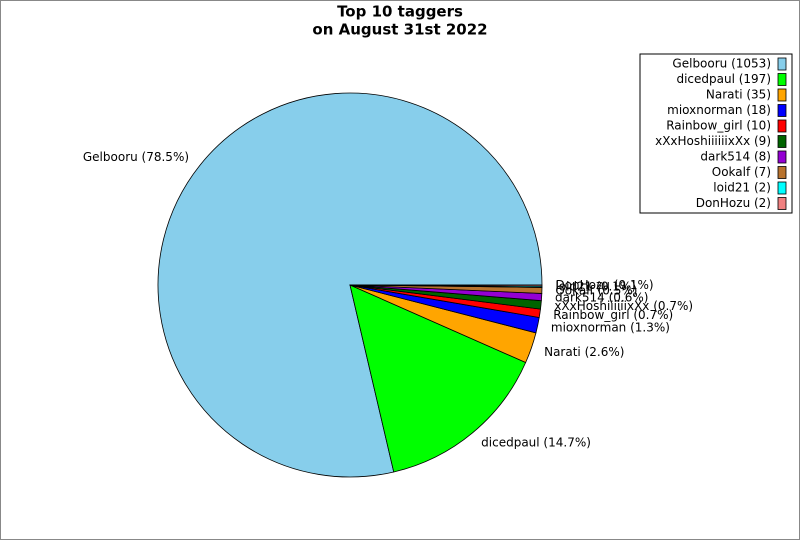 The image size is (800, 540). I want to click on legend-label: Gelbooru (1053), so click(721, 64).